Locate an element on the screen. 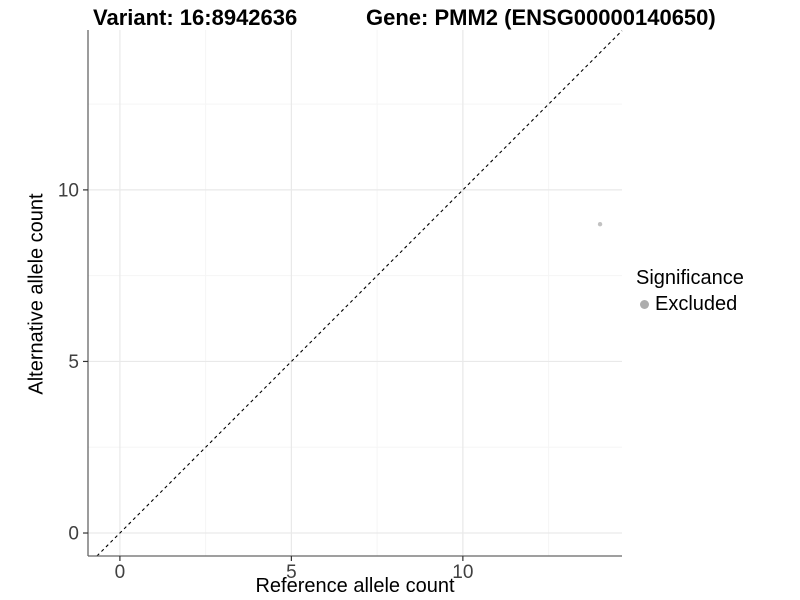 Image resolution: width=800 pixels, height=600 pixels. legend-key-dot is located at coordinates (644, 304).